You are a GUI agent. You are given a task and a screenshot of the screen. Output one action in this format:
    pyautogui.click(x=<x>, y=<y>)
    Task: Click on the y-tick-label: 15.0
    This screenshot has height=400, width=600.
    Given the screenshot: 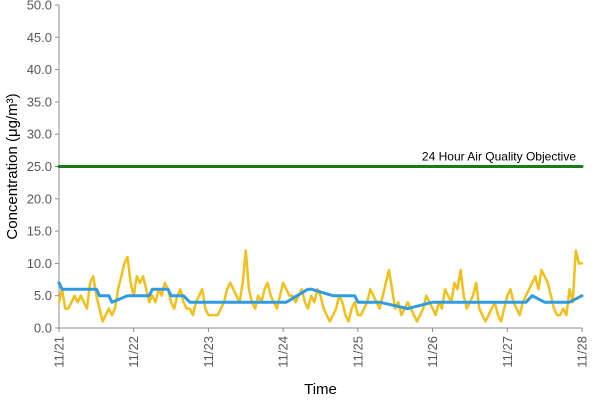 What is the action you would take?
    pyautogui.click(x=39, y=231)
    